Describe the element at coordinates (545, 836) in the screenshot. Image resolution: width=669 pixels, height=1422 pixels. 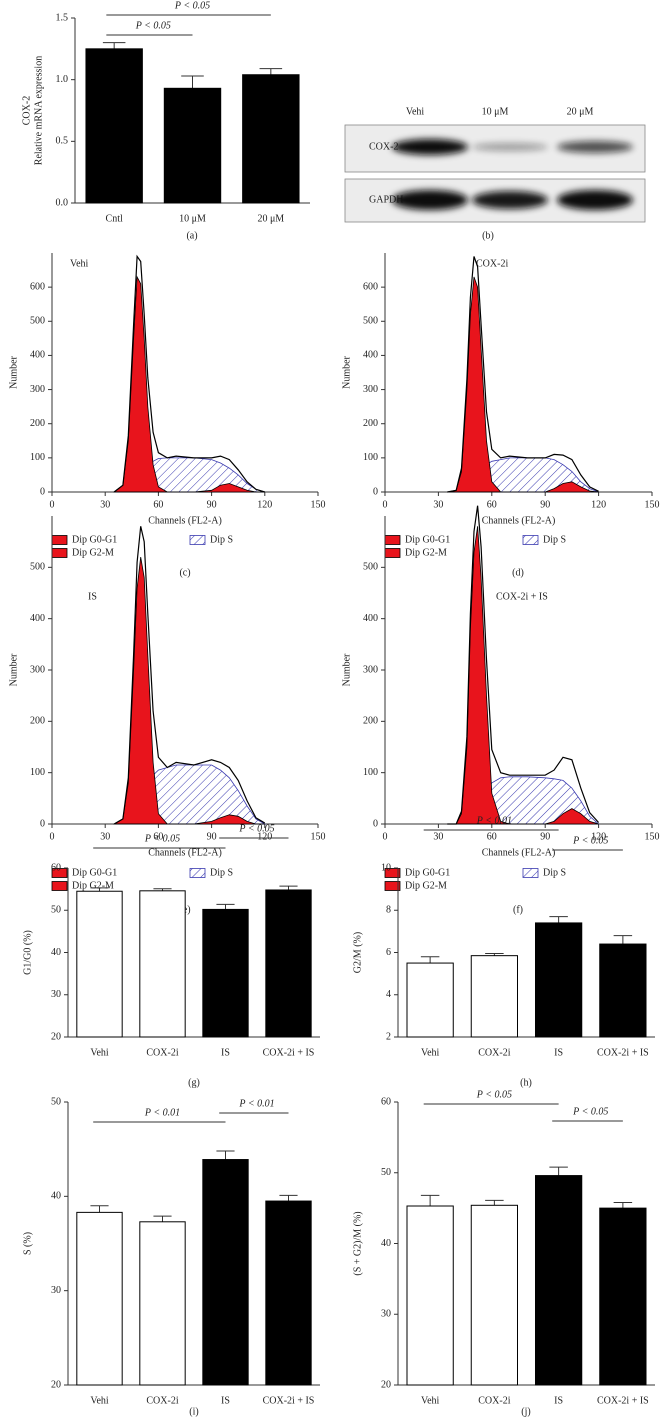
I see `x-tick-label: 90` at that location.